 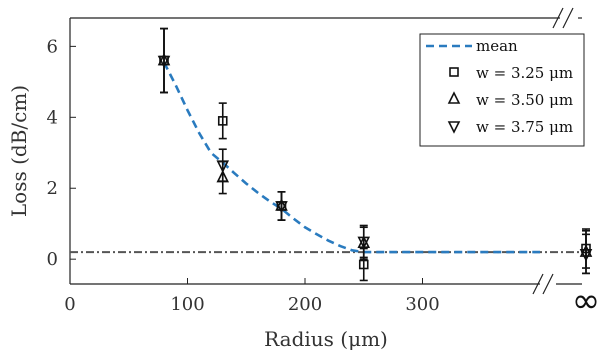 What do you see at coordinates (69, 304) in the screenshot?
I see `x-tick-label: 0` at bounding box center [69, 304].